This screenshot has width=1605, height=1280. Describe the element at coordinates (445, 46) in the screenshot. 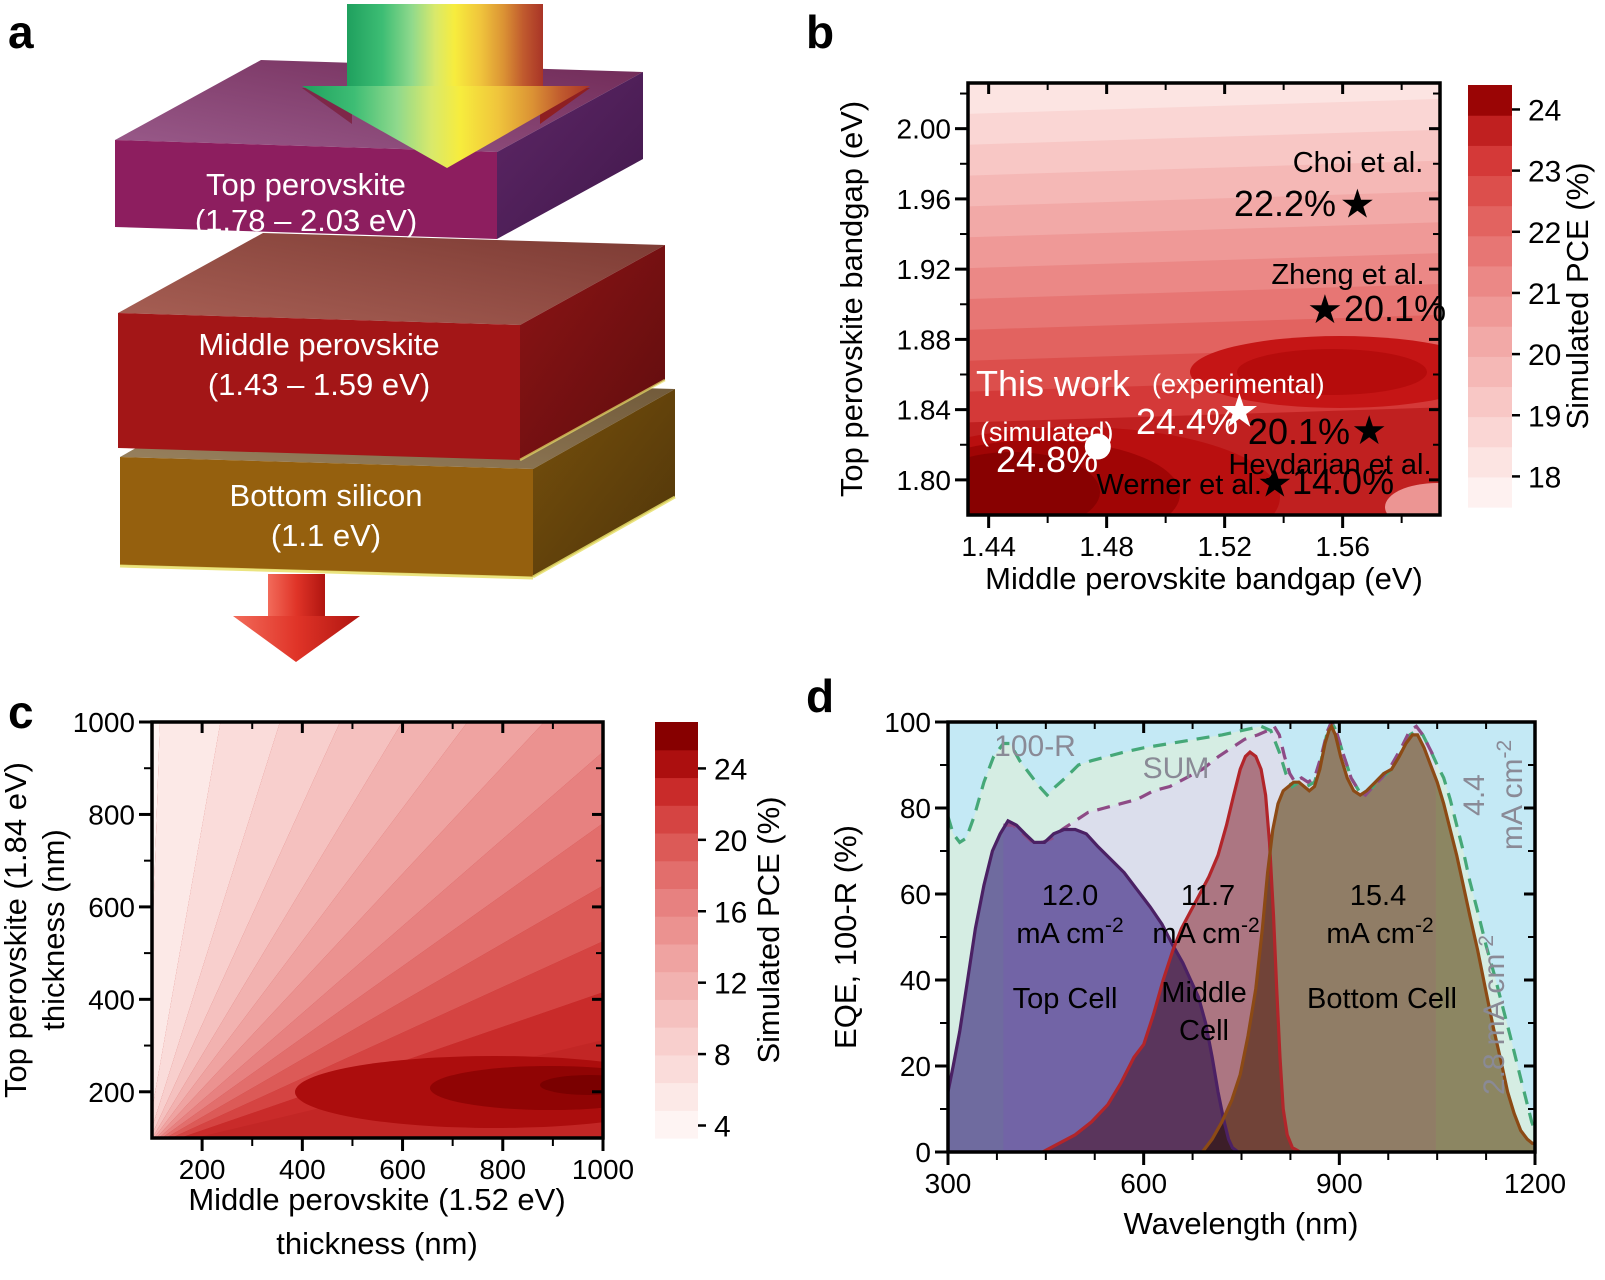

I see `rainbow-arrow-shaft` at that location.